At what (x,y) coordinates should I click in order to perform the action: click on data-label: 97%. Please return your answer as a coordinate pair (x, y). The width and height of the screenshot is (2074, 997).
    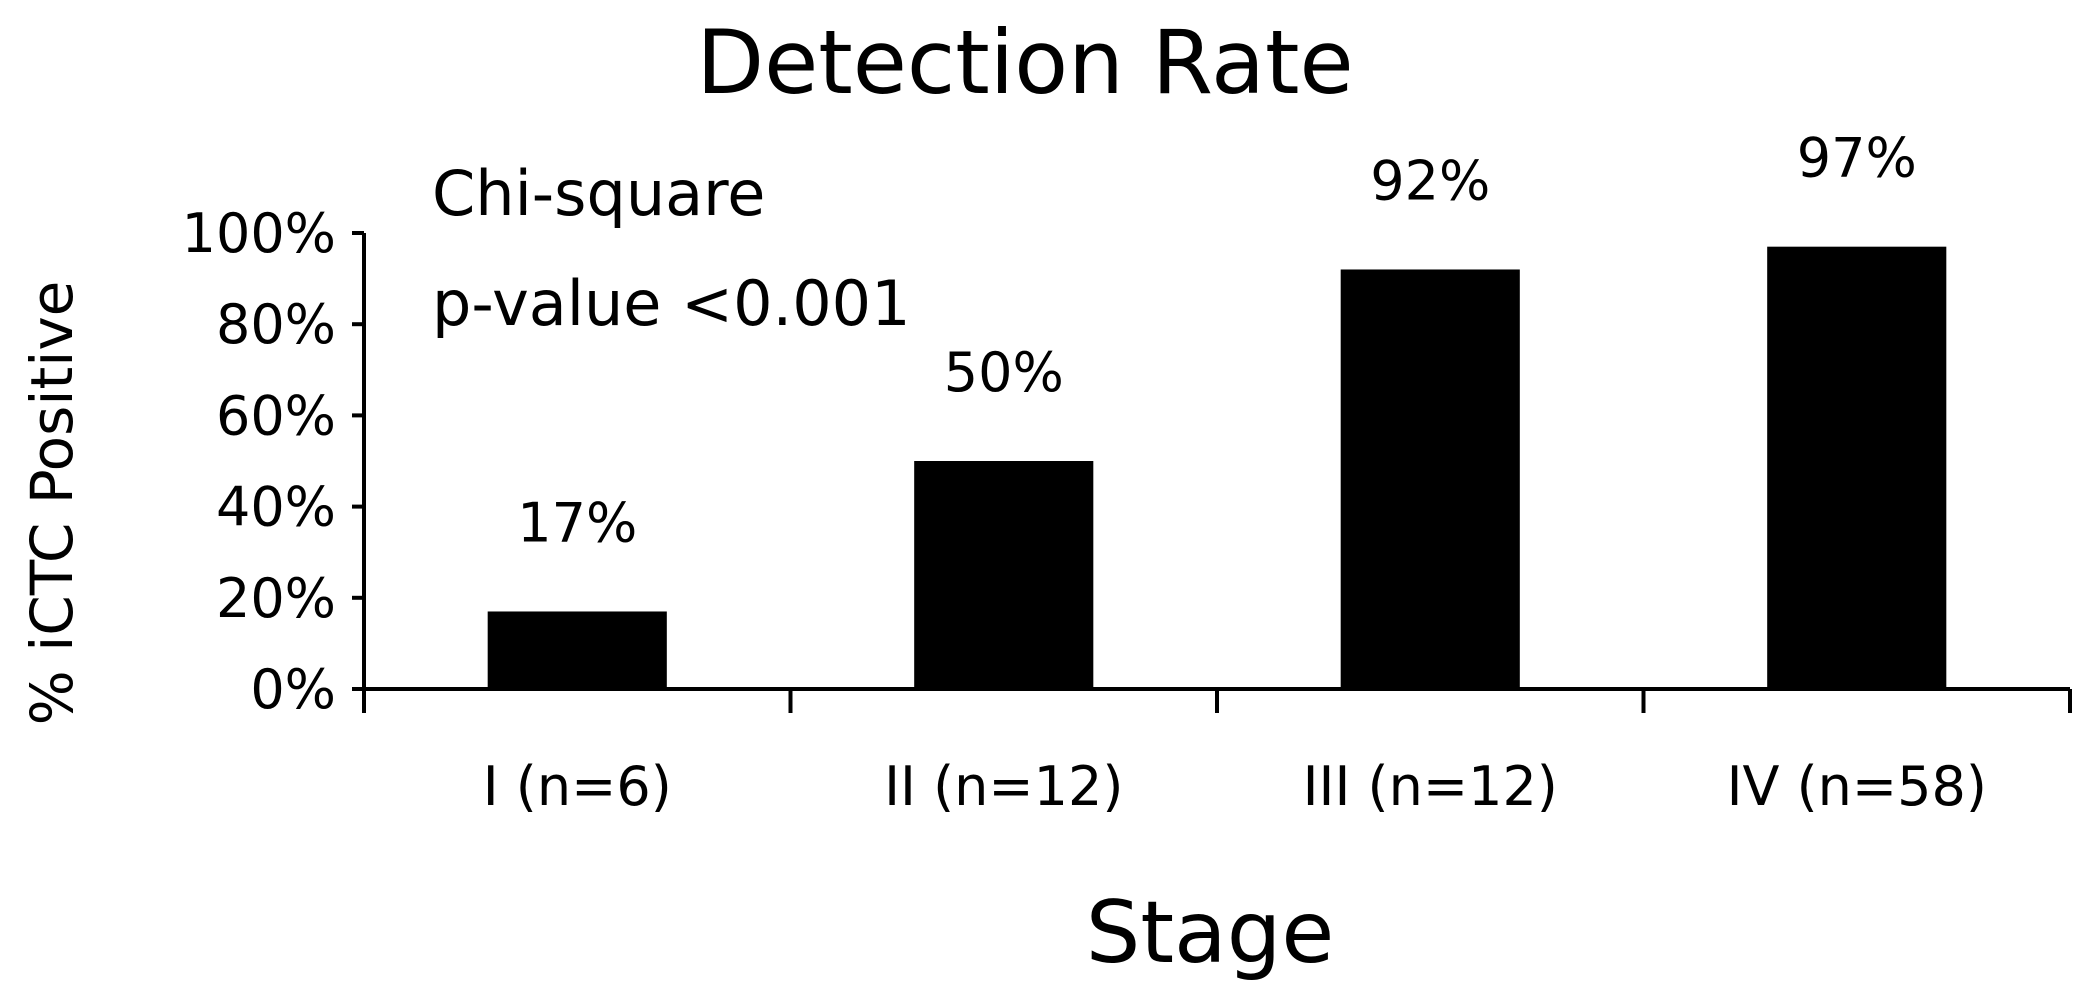
    Looking at the image, I should click on (1857, 158).